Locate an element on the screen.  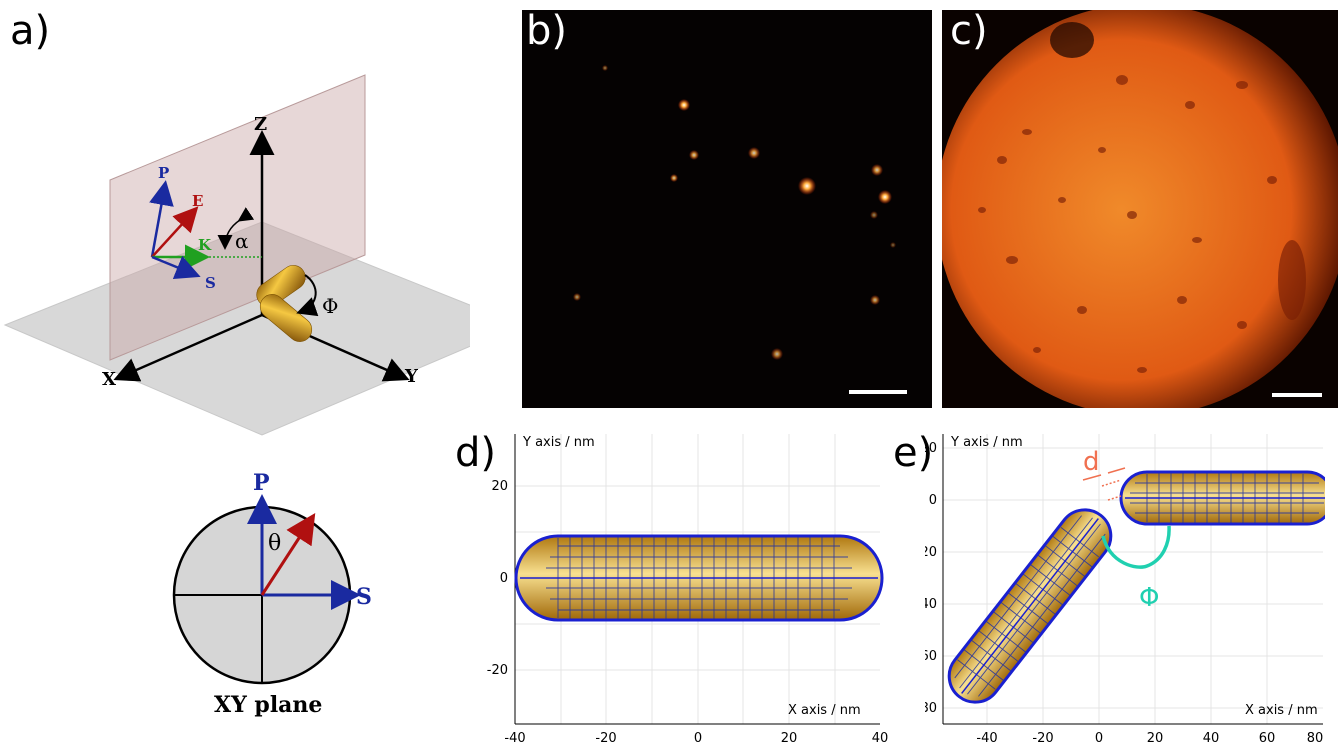
x-axis-label: X is located at coordinates (109, 379).